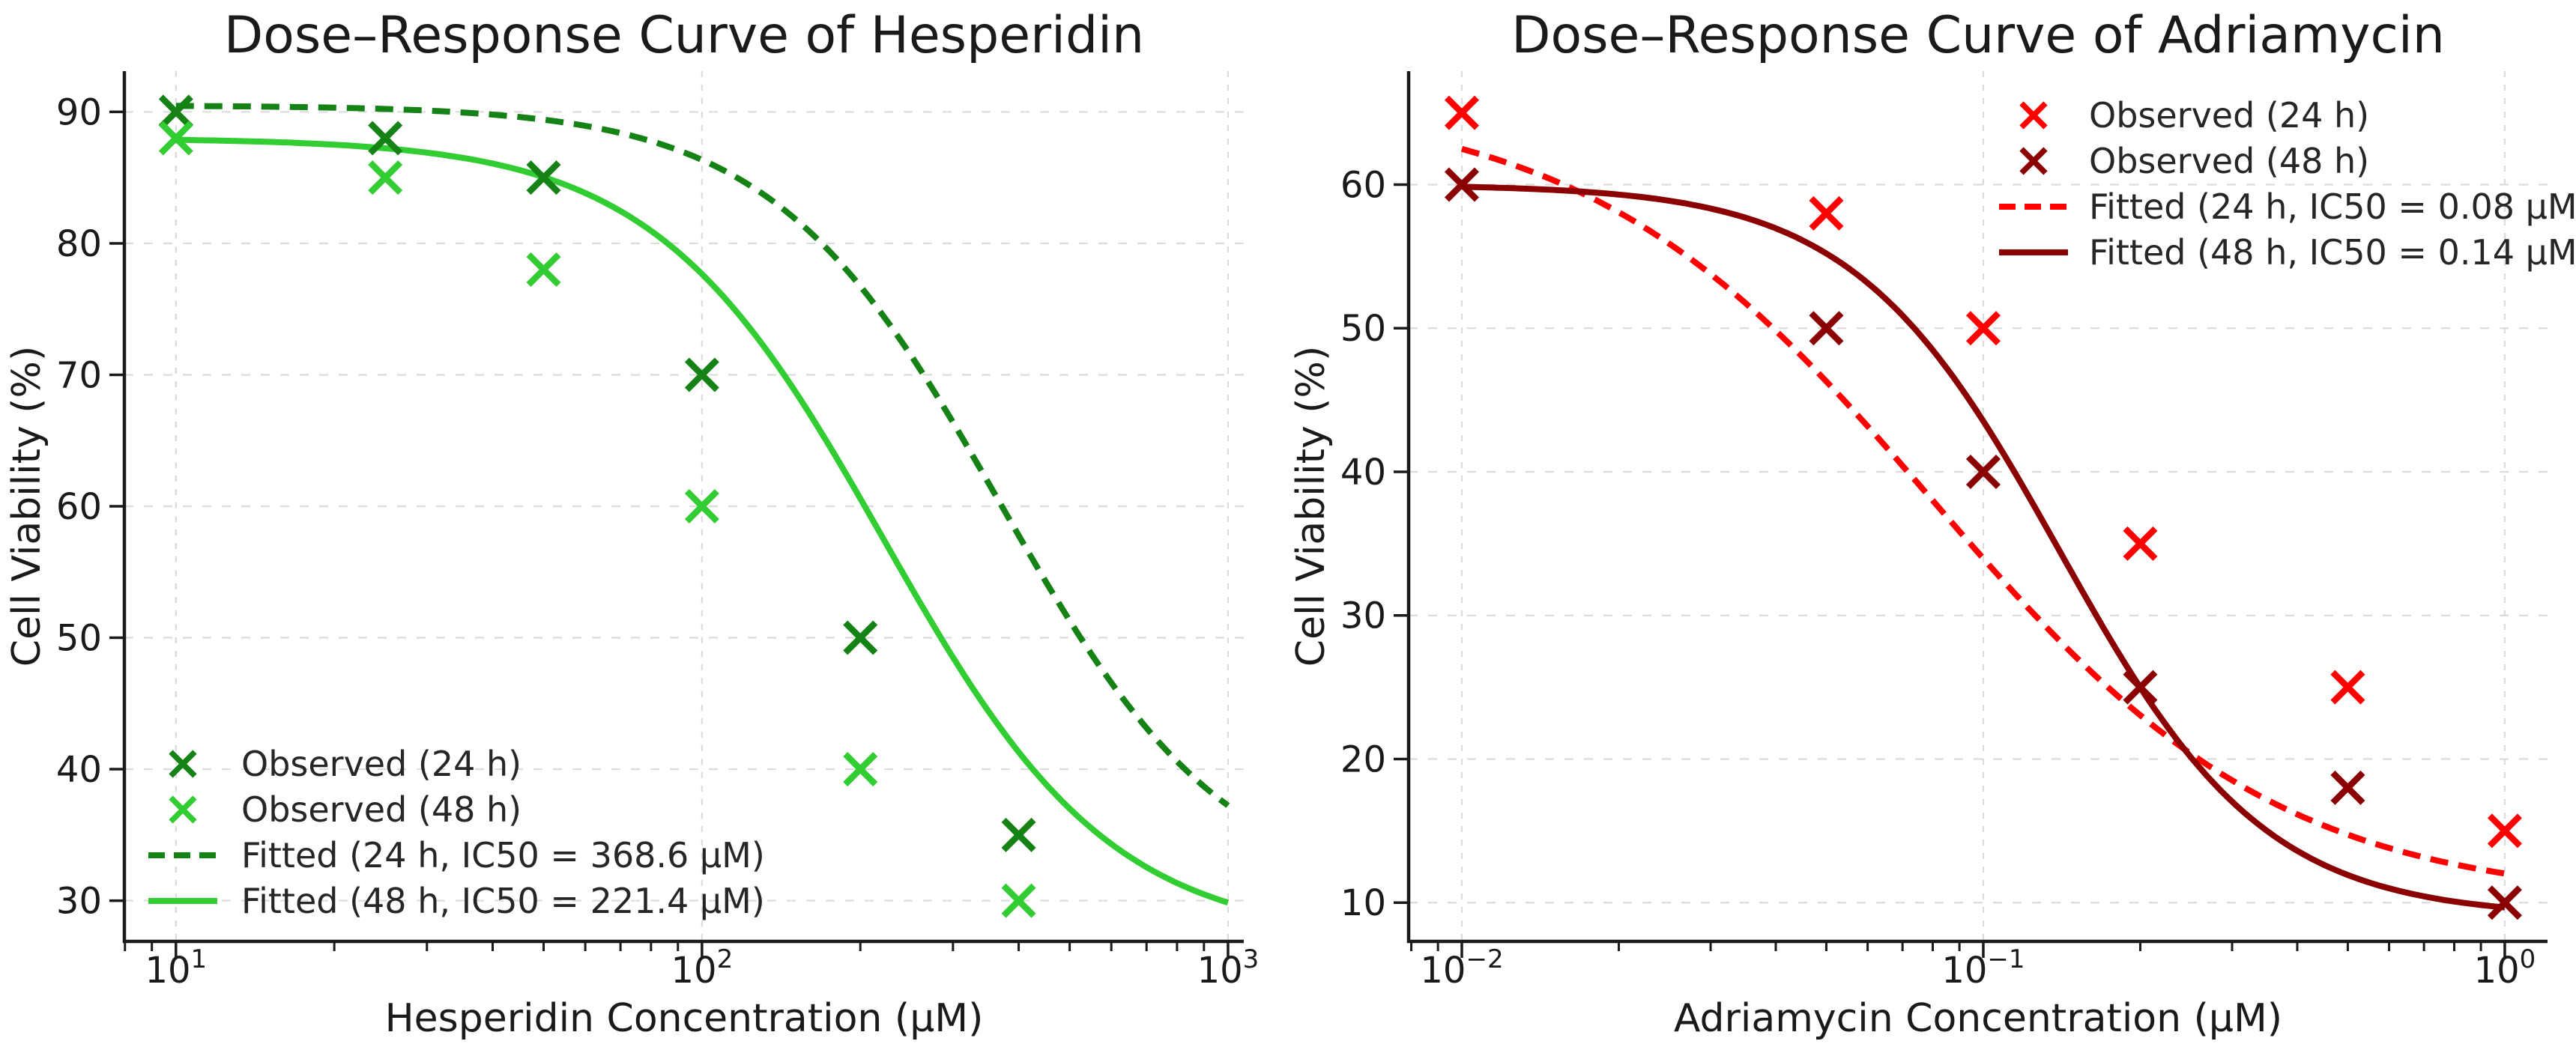 The height and width of the screenshot is (1050, 2576). I want to click on legend-label: Fitted (24 h, IC50 = 0.08 μM), so click(2332, 206).